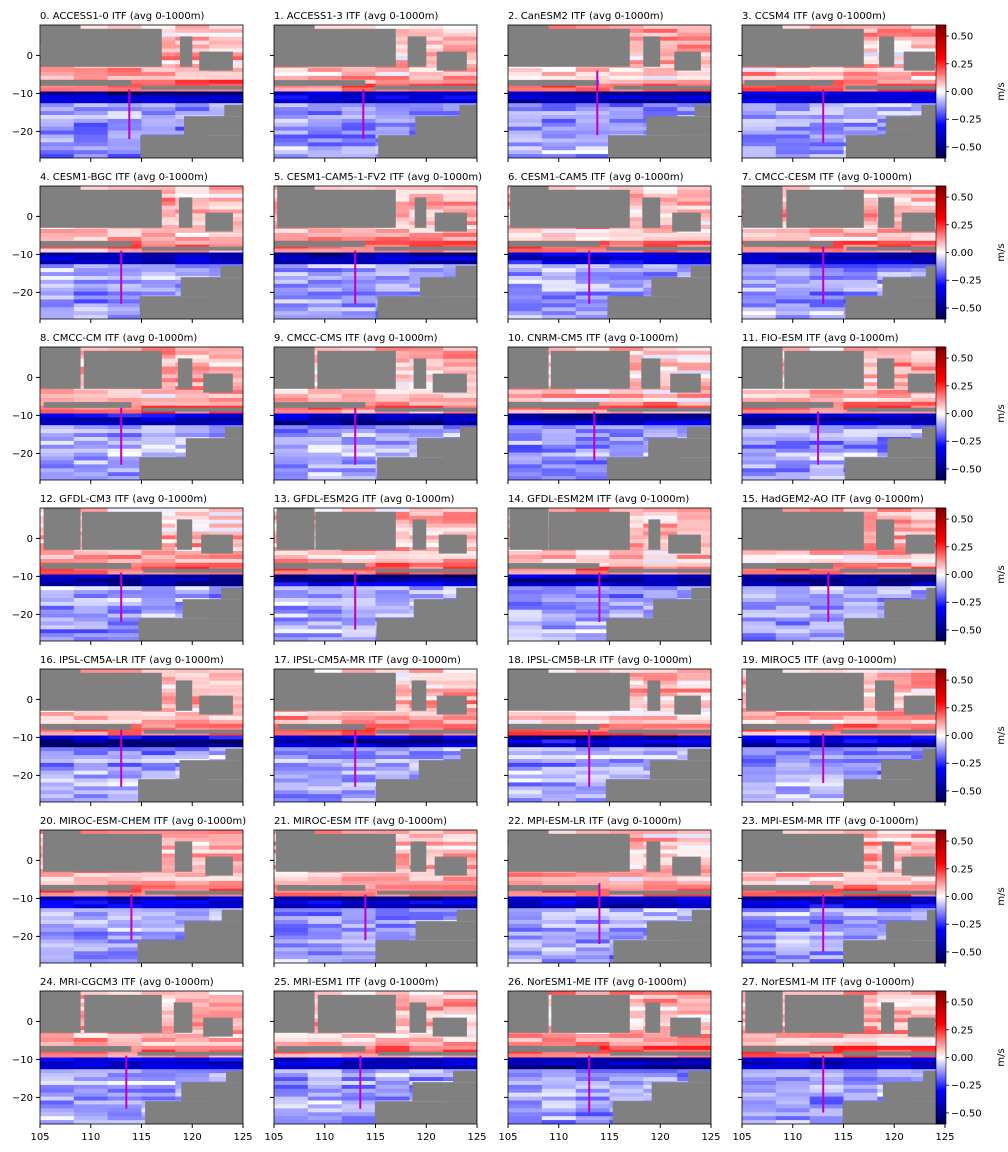 This screenshot has width=1008, height=1152. I want to click on colorbar: 0.500.250.00−0.25−0.50m/s, so click(971, 91).